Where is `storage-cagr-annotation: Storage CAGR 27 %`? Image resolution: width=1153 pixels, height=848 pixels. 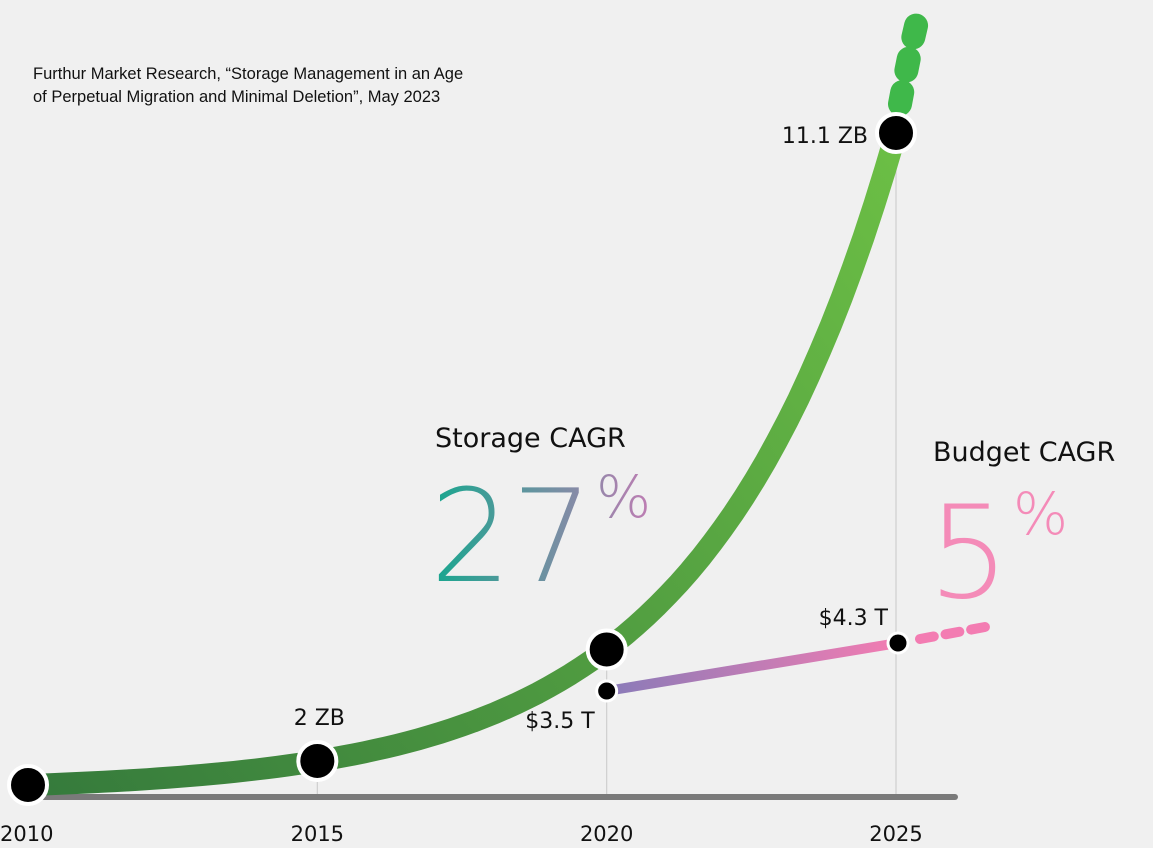 storage-cagr-annotation: Storage CAGR 27 % is located at coordinates (540, 517).